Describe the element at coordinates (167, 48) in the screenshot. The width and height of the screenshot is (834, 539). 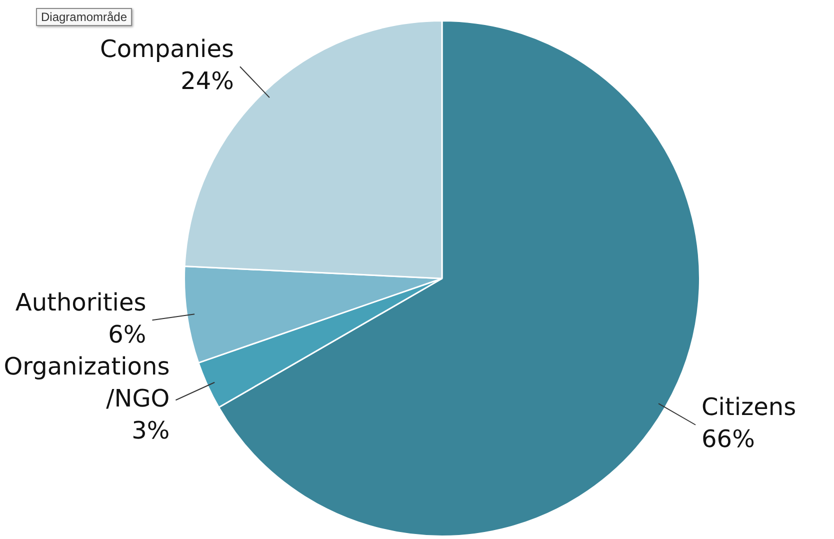
I see `slice-label: Companies` at that location.